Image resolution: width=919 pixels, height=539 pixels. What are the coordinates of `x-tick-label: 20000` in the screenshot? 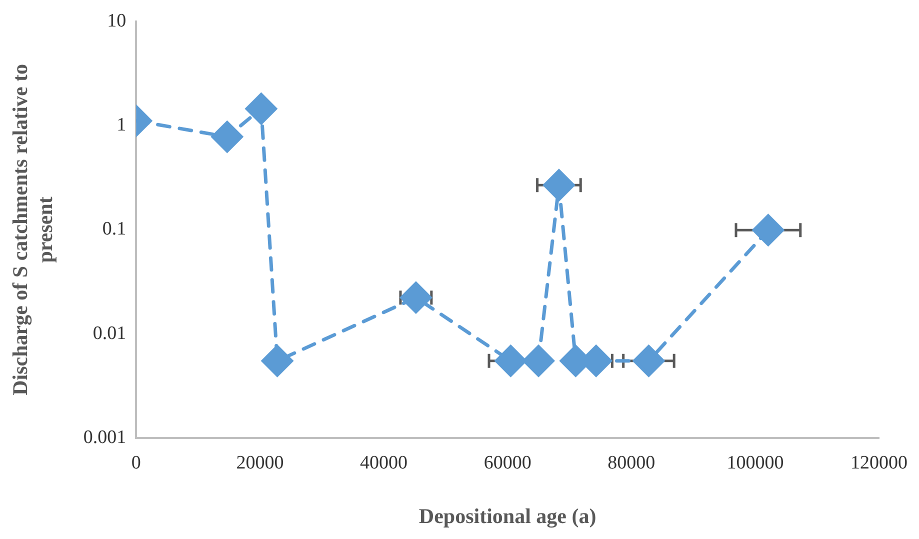 It's located at (260, 463).